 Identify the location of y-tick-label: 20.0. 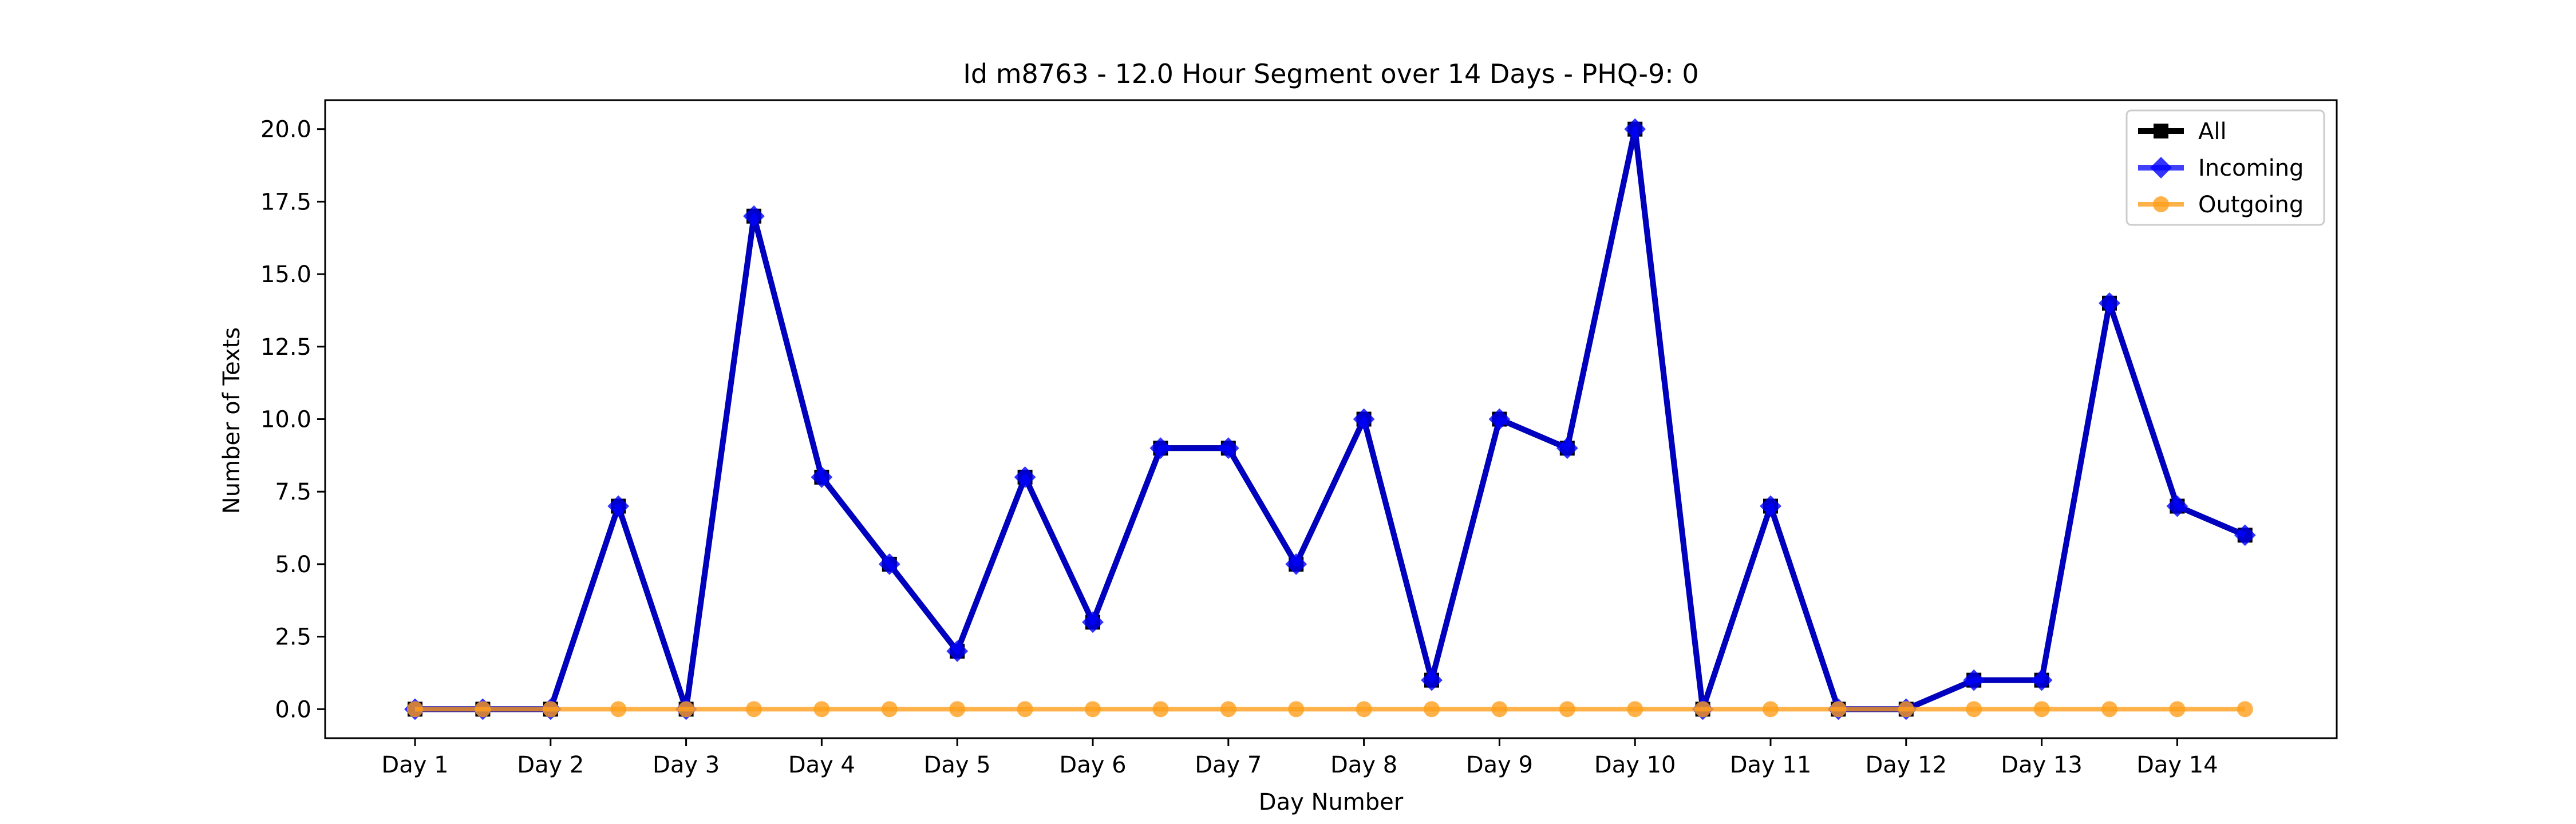
(285, 130).